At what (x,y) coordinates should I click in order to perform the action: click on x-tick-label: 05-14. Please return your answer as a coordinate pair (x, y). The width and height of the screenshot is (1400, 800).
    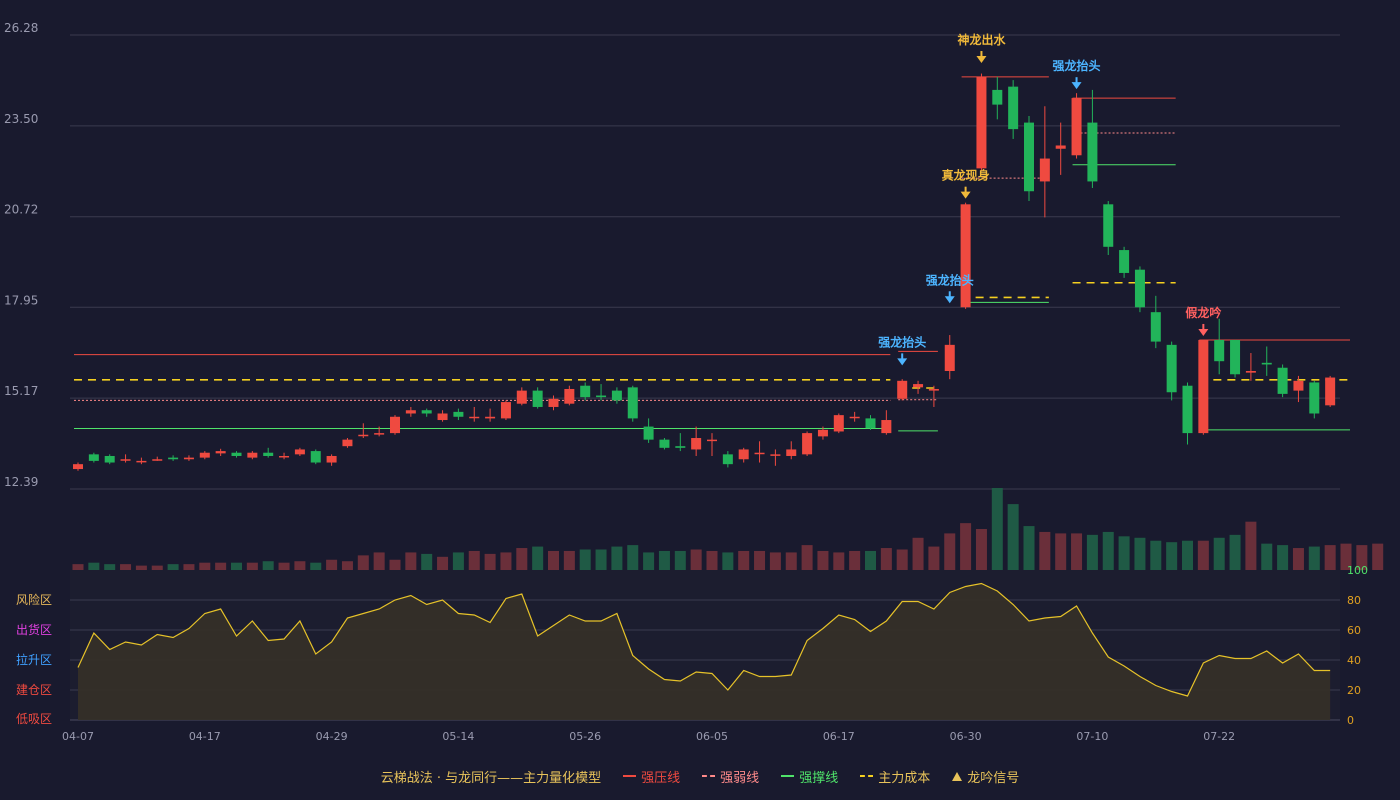
    Looking at the image, I should click on (458, 736).